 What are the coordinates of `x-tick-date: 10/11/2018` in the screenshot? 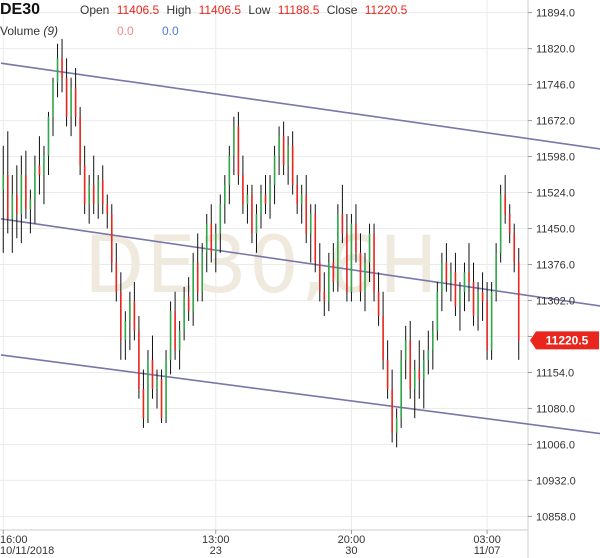 It's located at (27, 551).